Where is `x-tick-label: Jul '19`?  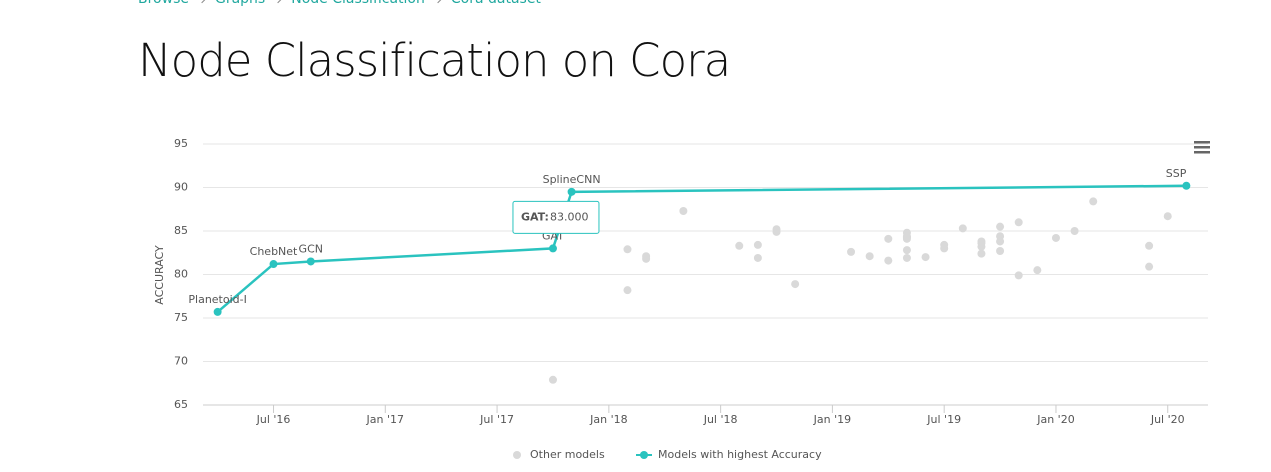
x-tick-label: Jul '19 is located at coordinates (943, 419).